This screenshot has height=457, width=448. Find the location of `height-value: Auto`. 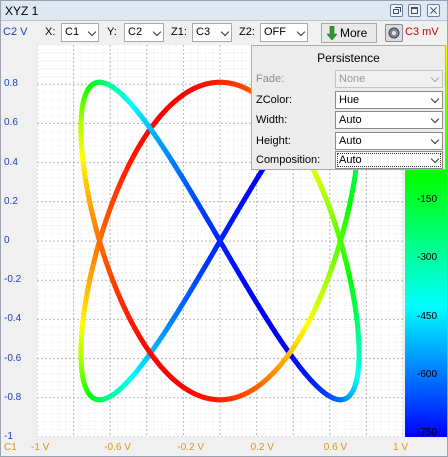

height-value: Auto is located at coordinates (350, 141).